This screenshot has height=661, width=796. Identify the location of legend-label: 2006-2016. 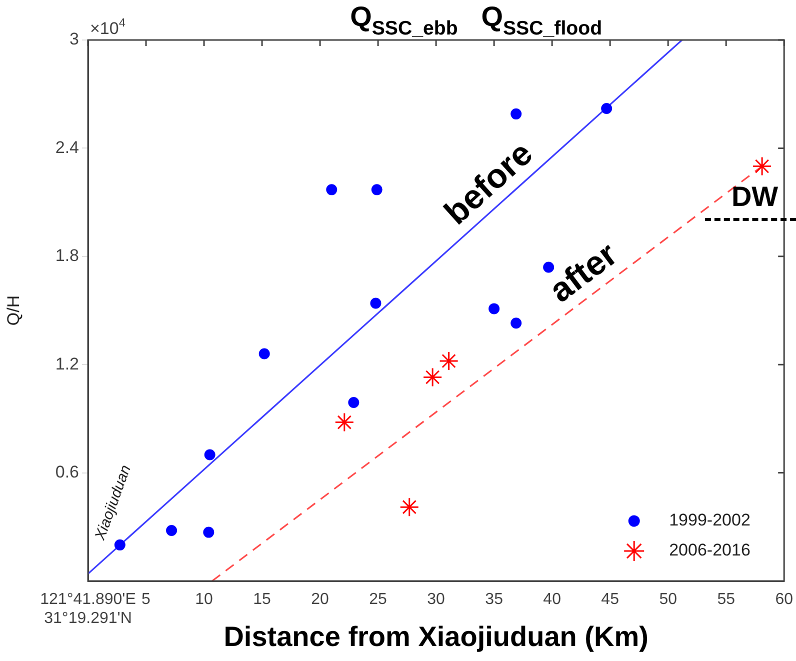
(709, 550).